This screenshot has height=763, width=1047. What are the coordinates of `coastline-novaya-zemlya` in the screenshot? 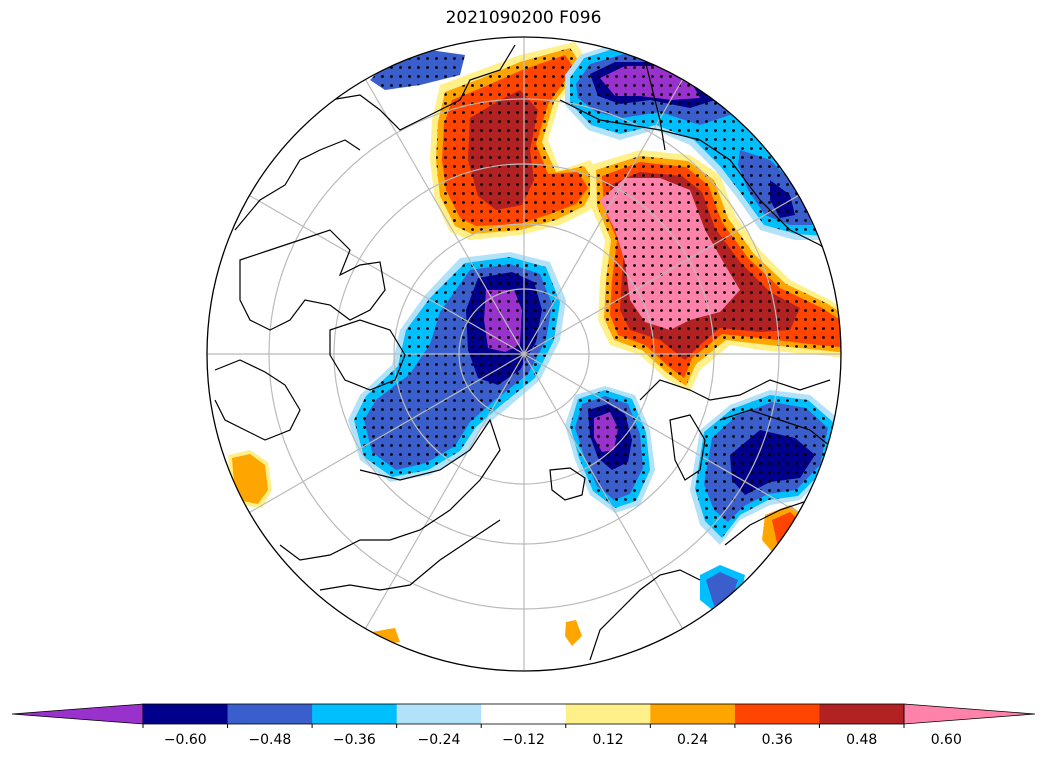 It's located at (687, 447).